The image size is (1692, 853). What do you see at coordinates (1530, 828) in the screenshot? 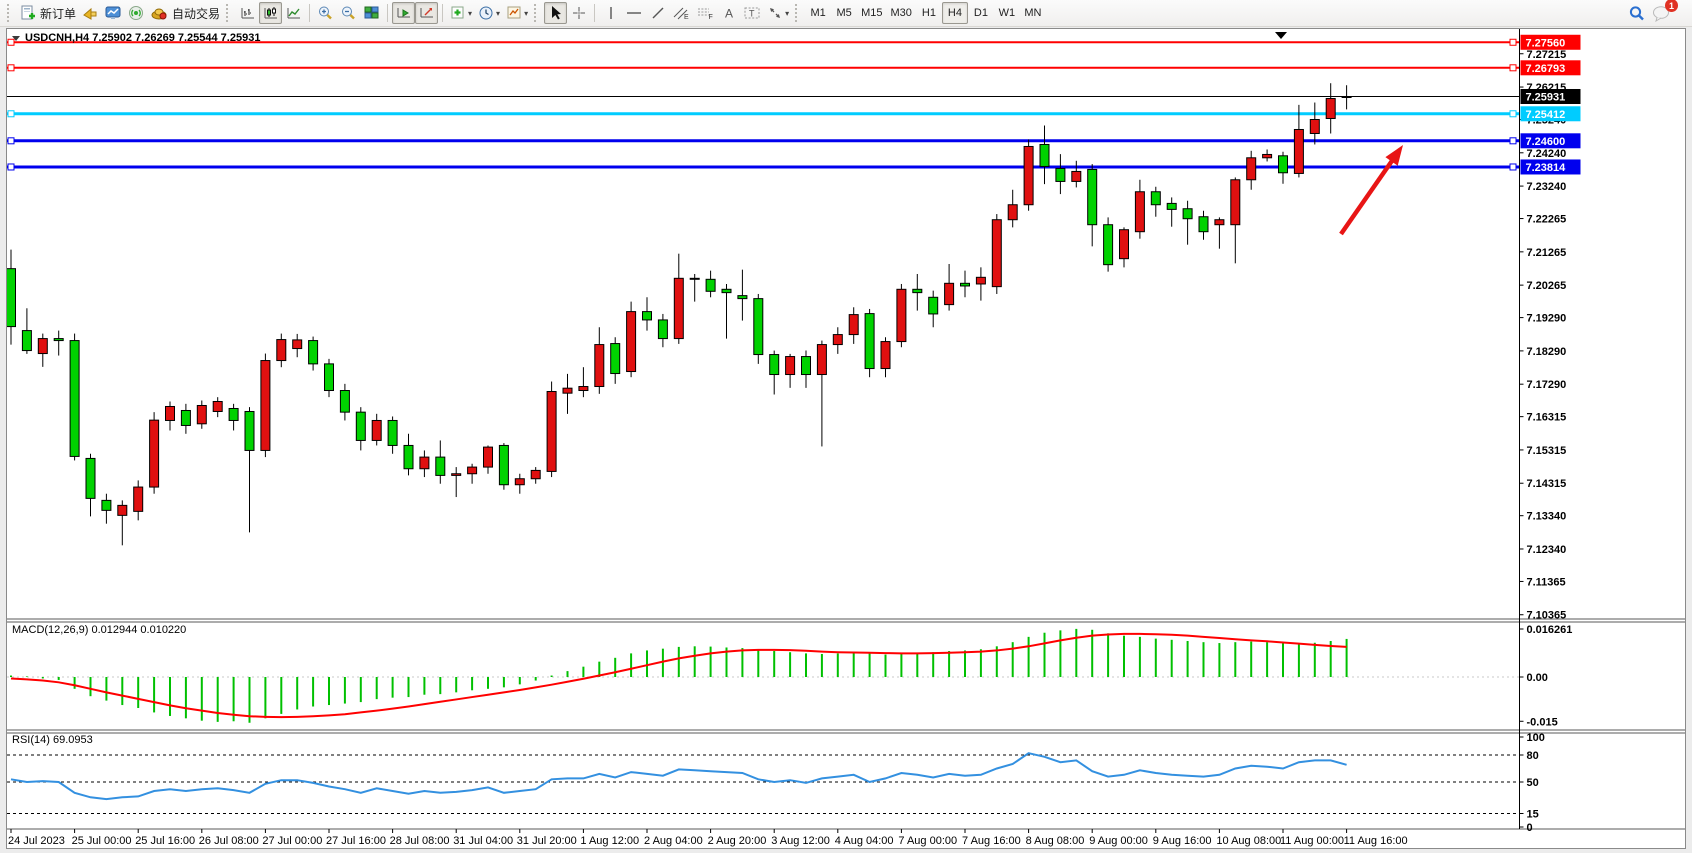
I see `rsi-scale-label: 0` at bounding box center [1530, 828].